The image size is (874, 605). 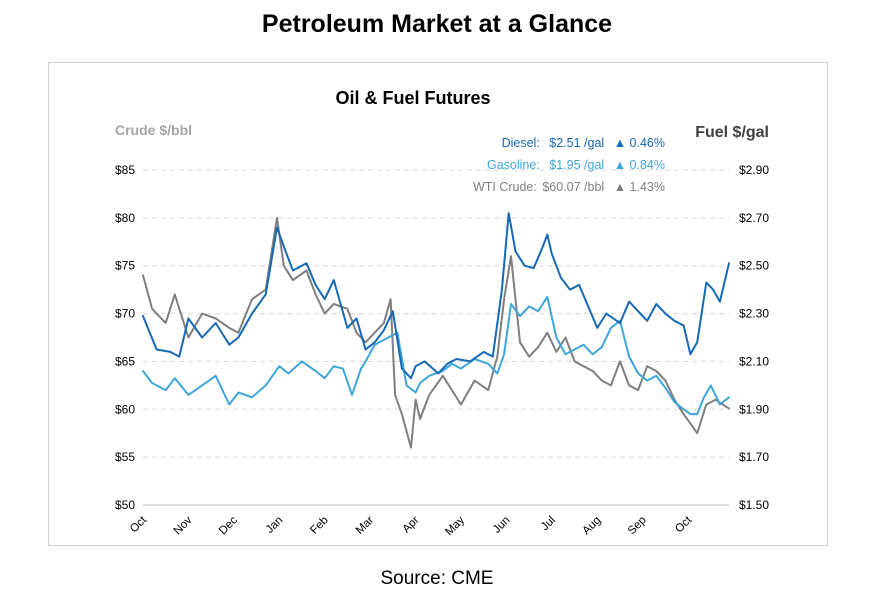 What do you see at coordinates (125, 409) in the screenshot?
I see `left-tick-label: $60` at bounding box center [125, 409].